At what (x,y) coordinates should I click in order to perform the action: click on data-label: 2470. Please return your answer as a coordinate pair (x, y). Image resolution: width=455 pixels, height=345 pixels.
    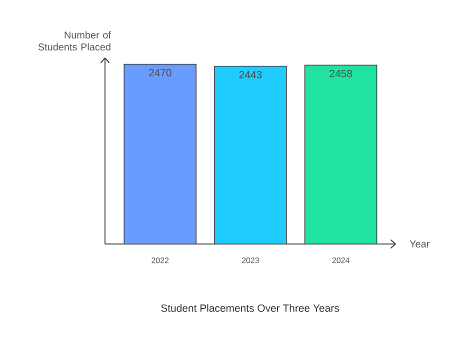
    Looking at the image, I should click on (160, 72).